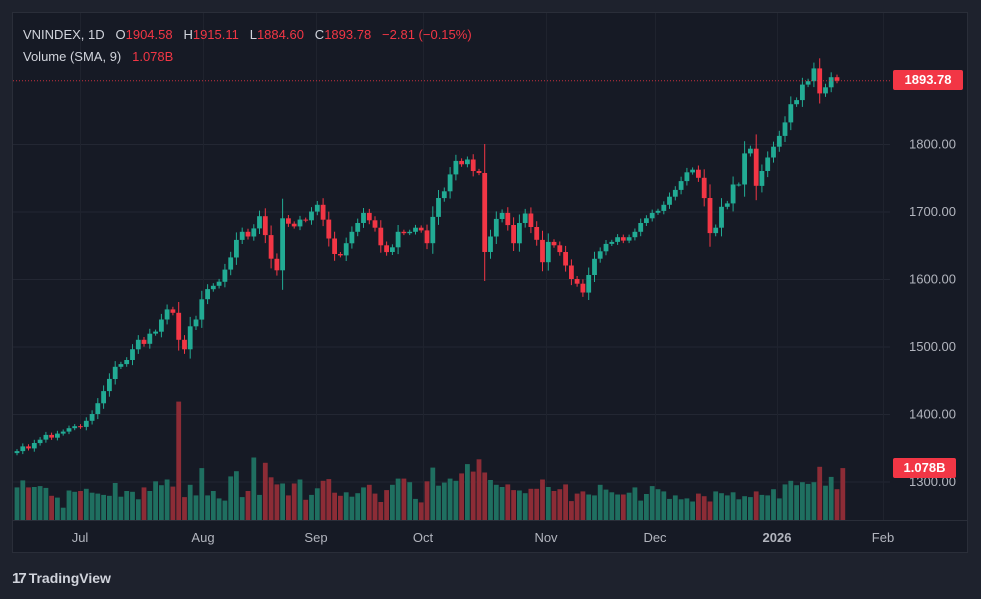 Image resolution: width=981 pixels, height=599 pixels. I want to click on high-label: H, so click(188, 34).